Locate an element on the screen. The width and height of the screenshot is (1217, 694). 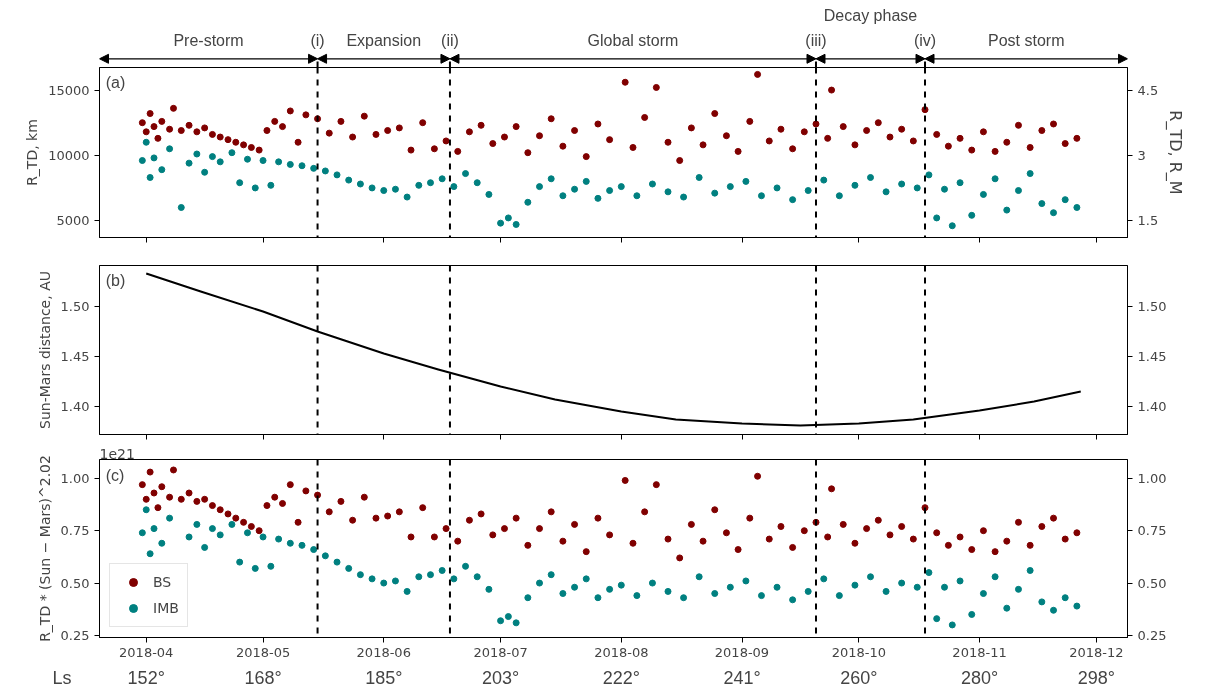
x-tick-label: 2018-05 is located at coordinates (263, 652).